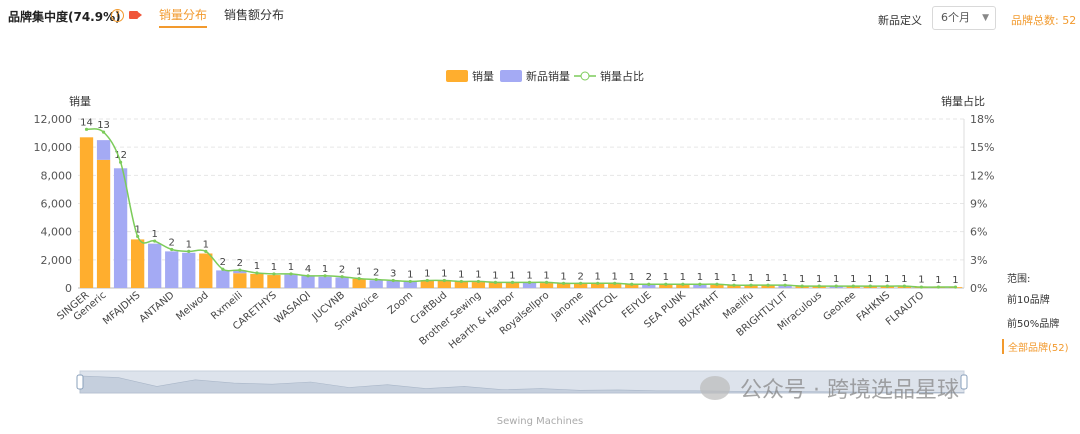  What do you see at coordinates (900, 20) in the screenshot?
I see `new-product-label: 新品定义` at bounding box center [900, 20].